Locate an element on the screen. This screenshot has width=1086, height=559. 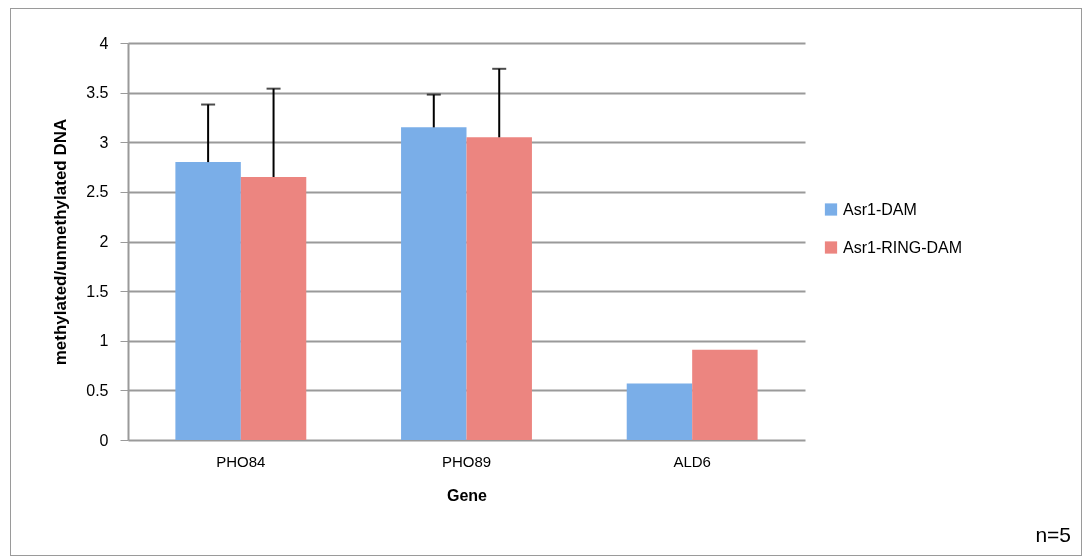
x-axis-title: Gene is located at coordinates (467, 495).